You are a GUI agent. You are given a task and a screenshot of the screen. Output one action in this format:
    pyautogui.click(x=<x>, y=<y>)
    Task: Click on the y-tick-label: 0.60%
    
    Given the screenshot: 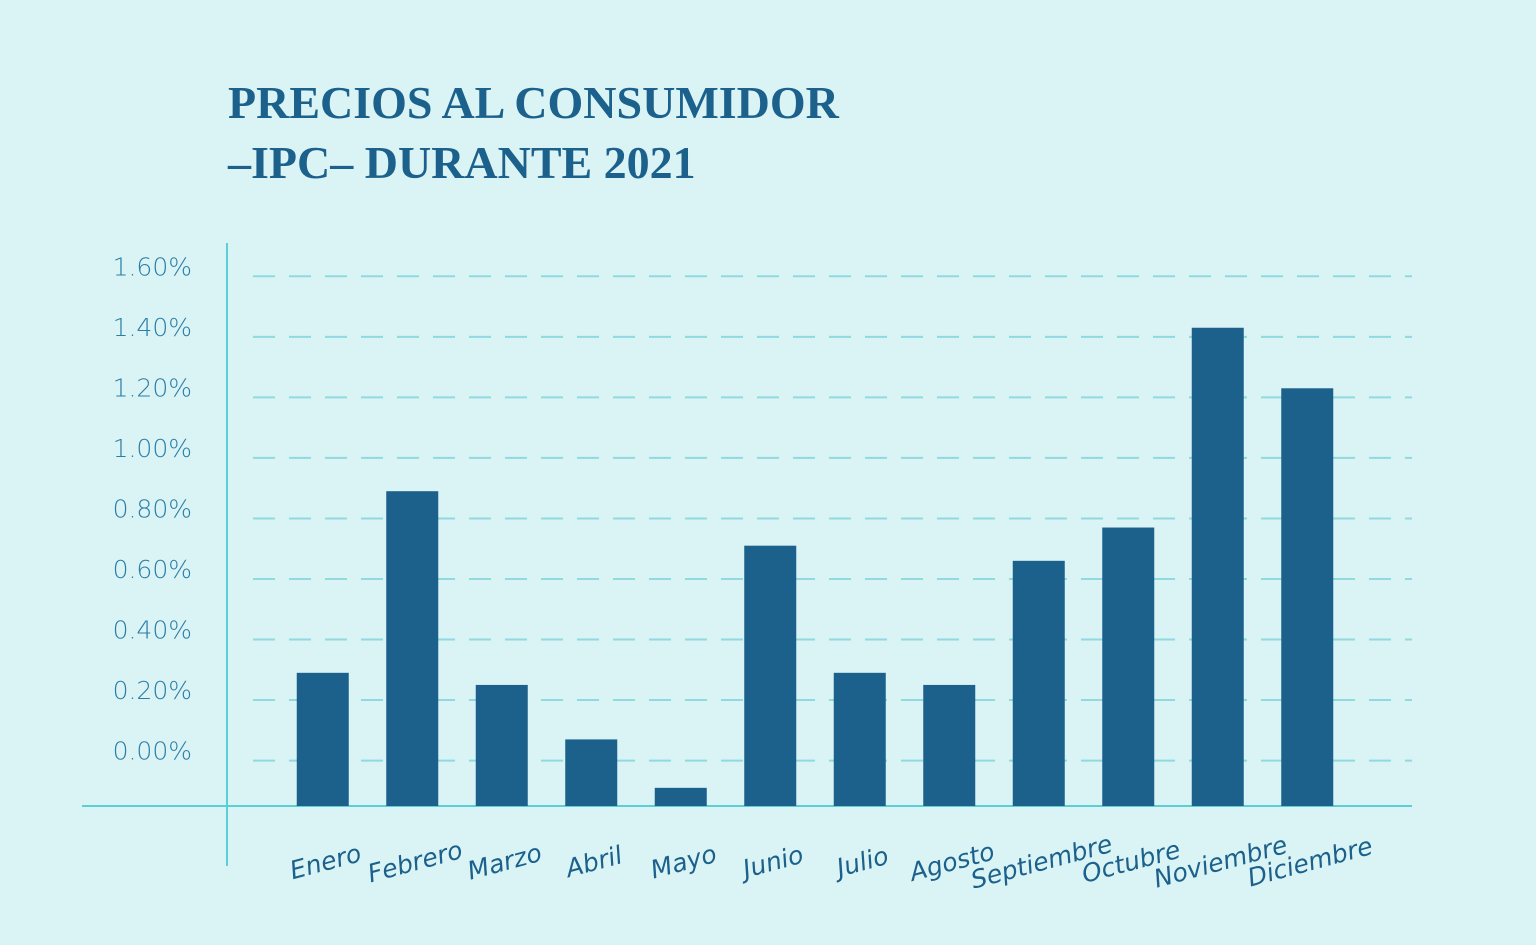 What is the action you would take?
    pyautogui.click(x=152, y=569)
    